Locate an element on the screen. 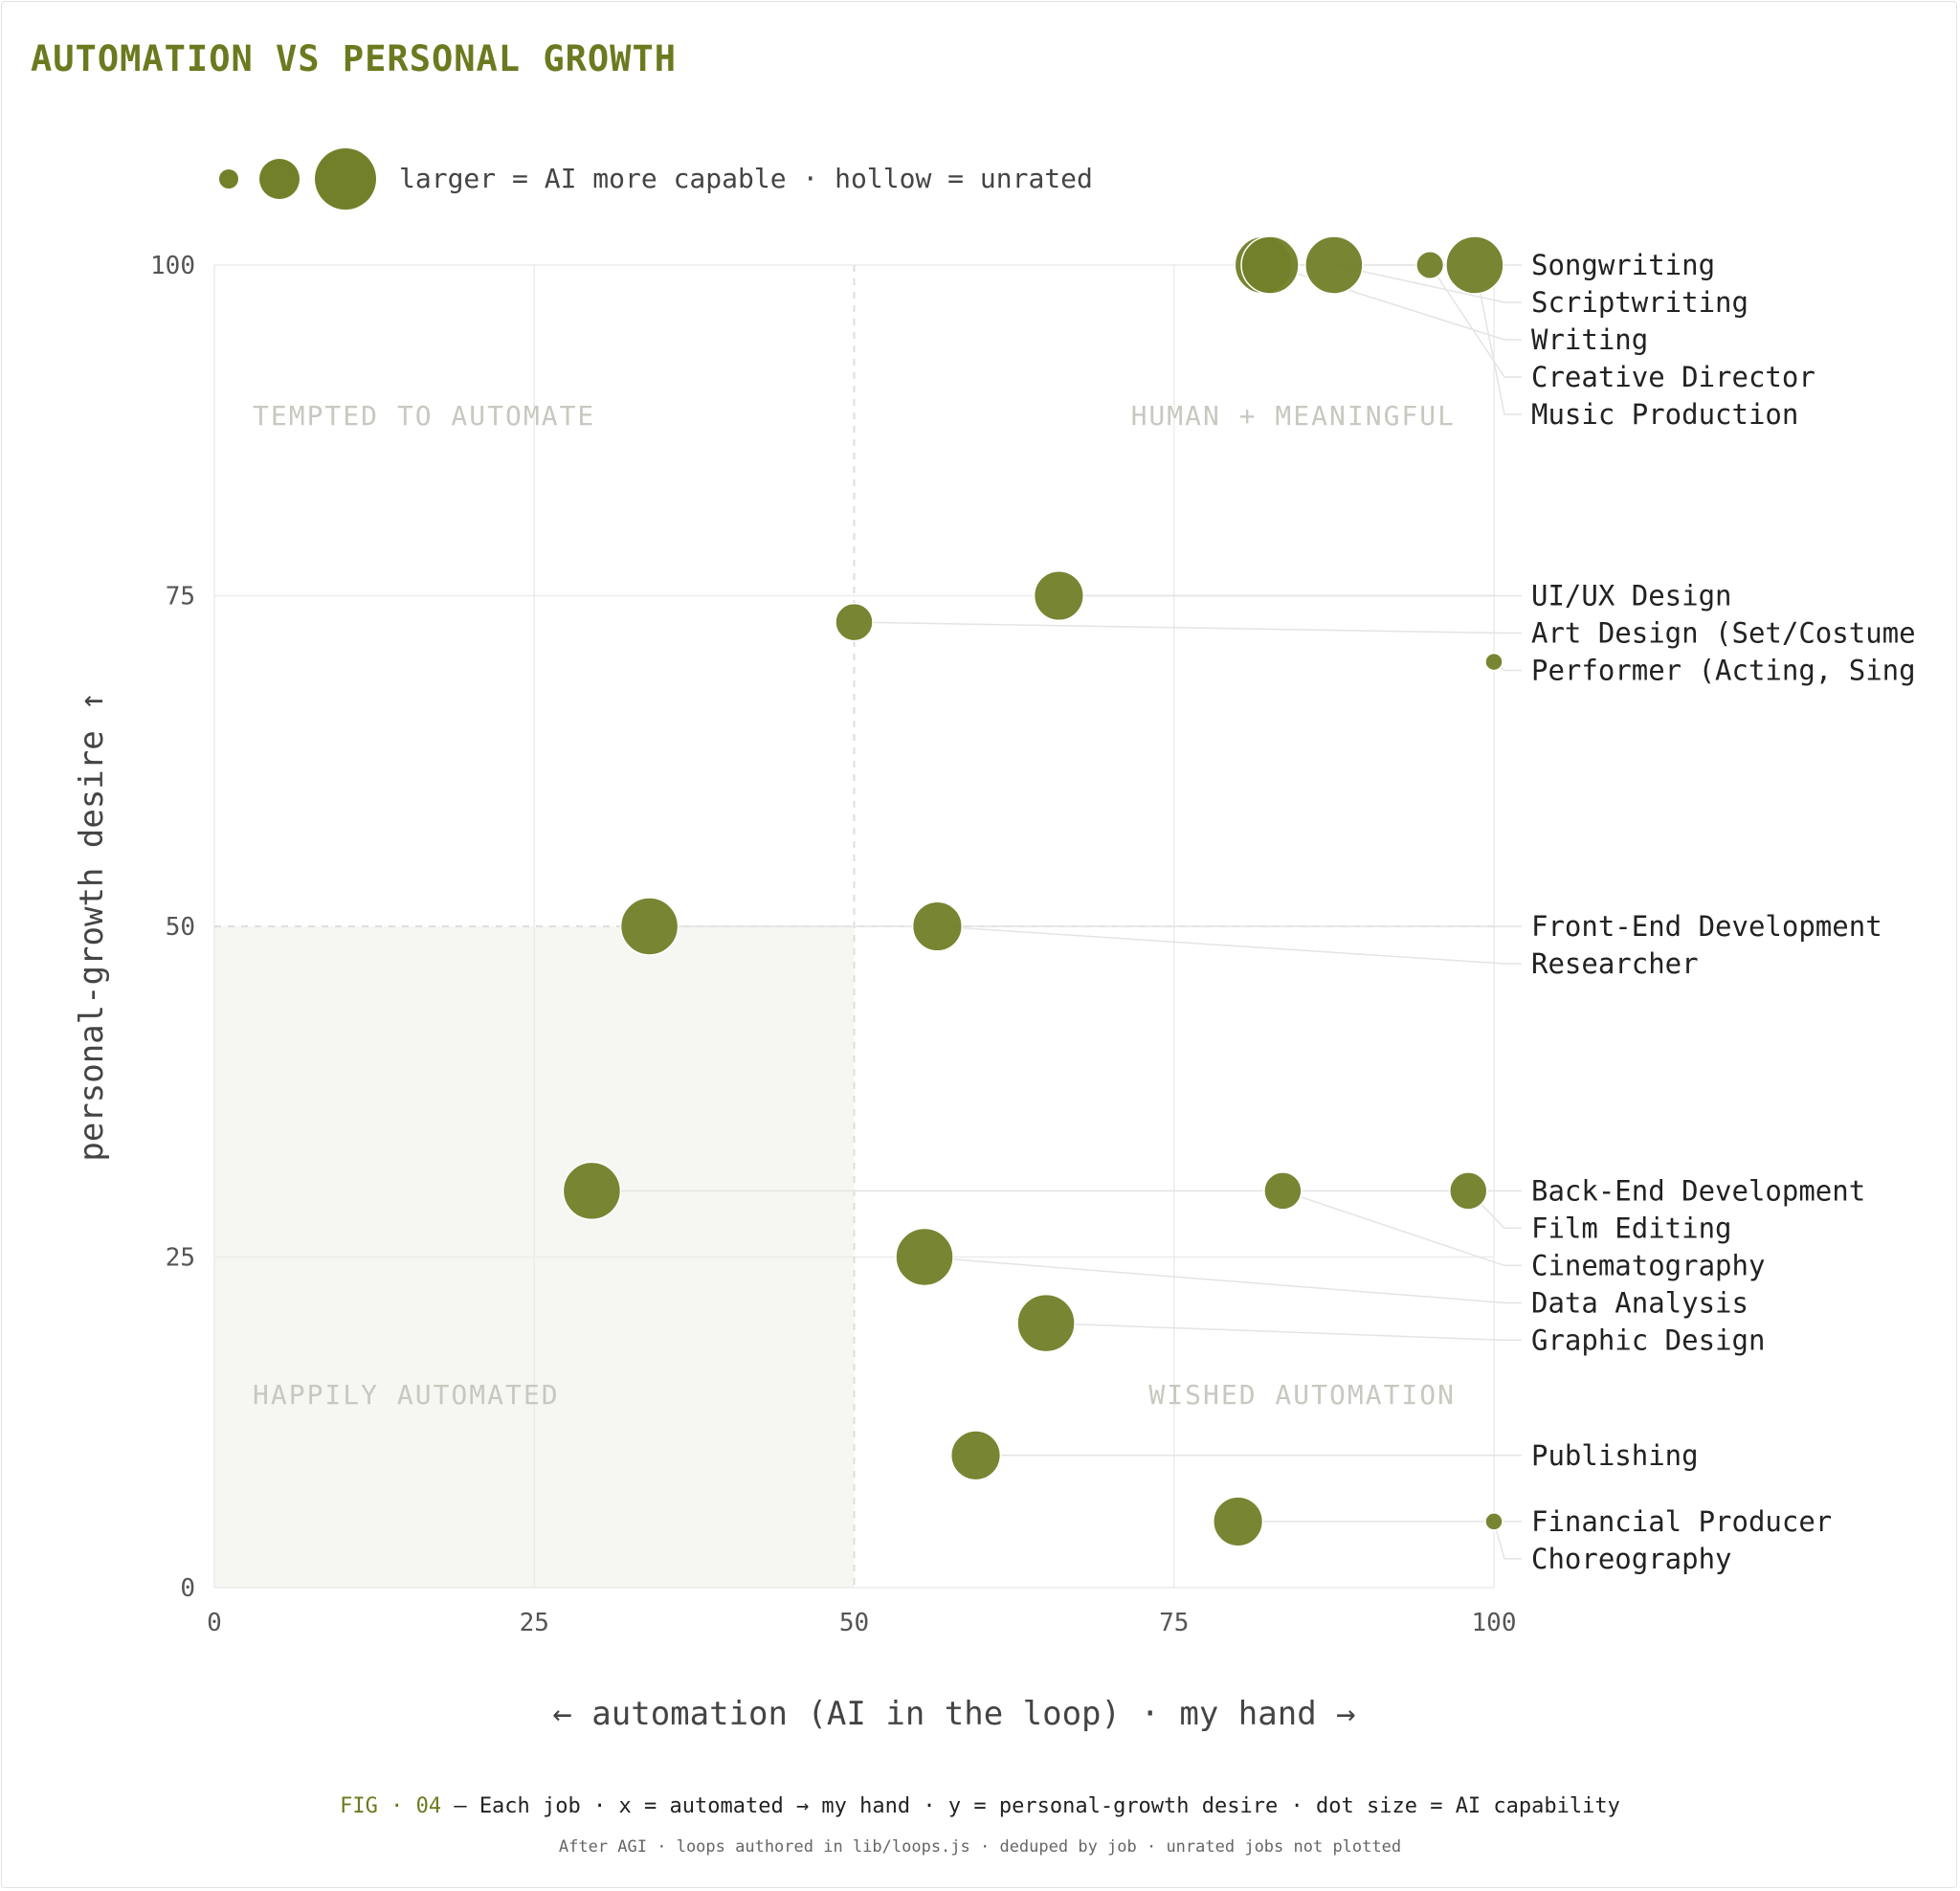  point-label: Music Production is located at coordinates (1665, 414).